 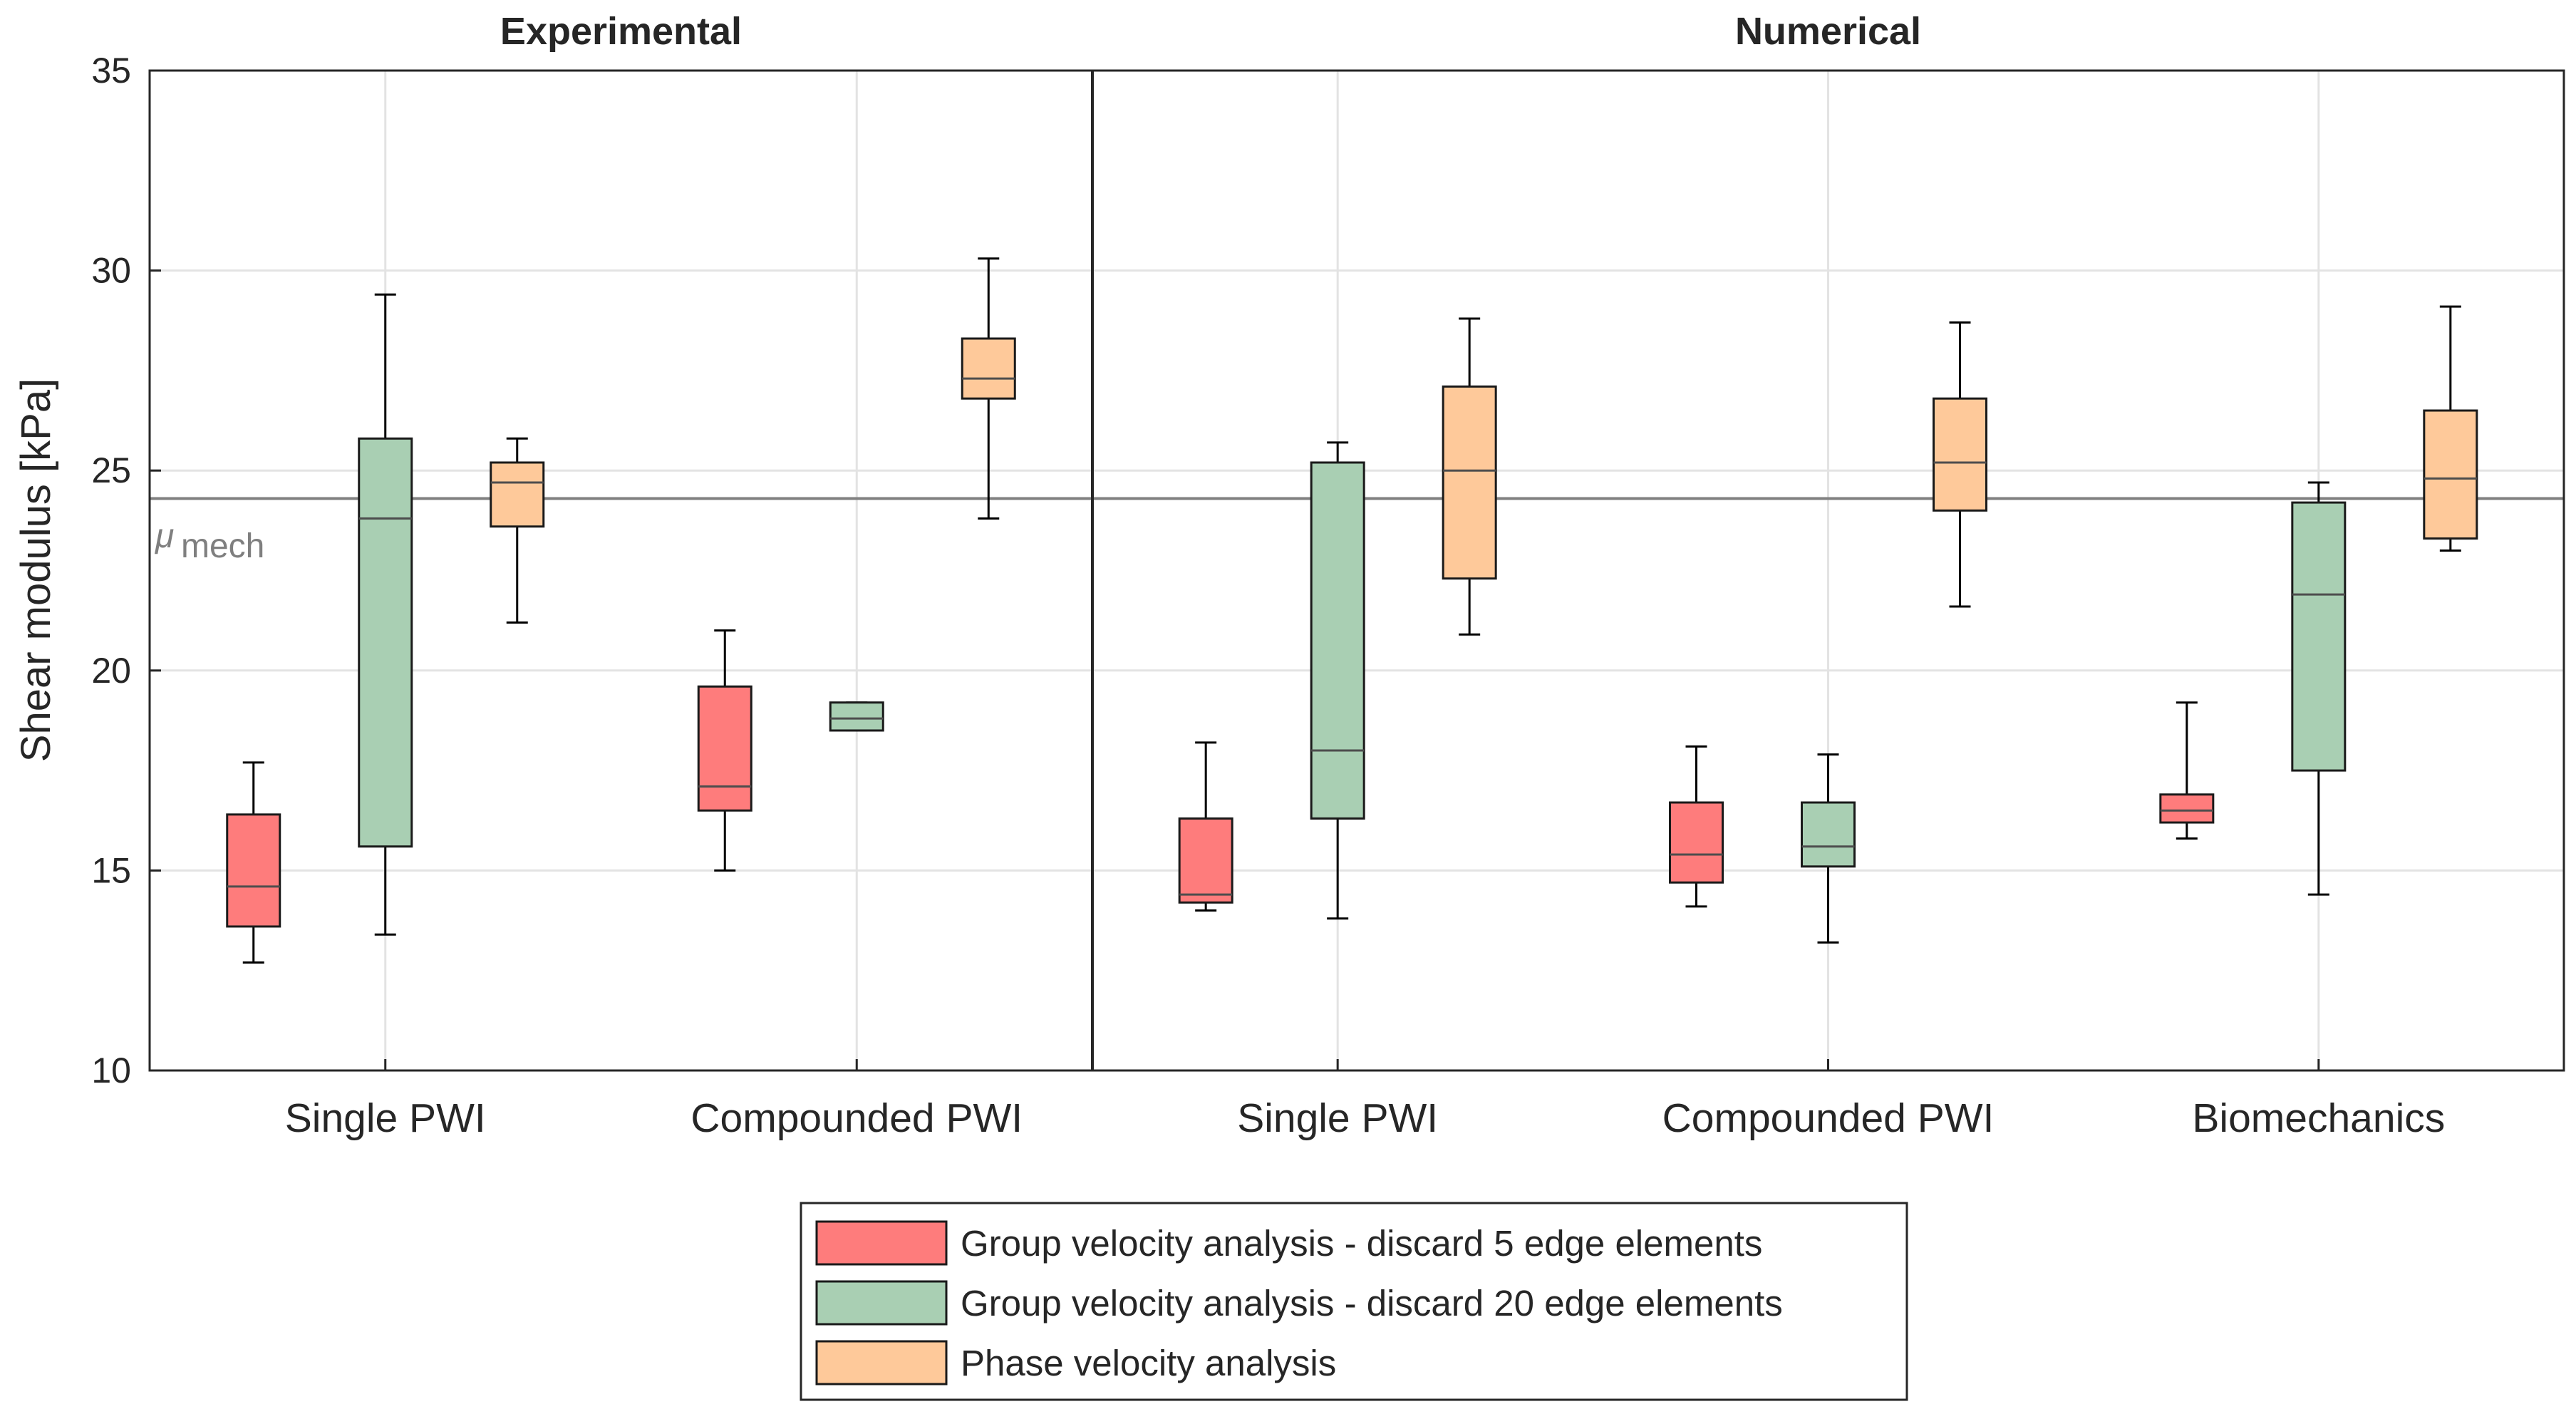 What do you see at coordinates (111, 470) in the screenshot?
I see `y-tick-label: 25` at bounding box center [111, 470].